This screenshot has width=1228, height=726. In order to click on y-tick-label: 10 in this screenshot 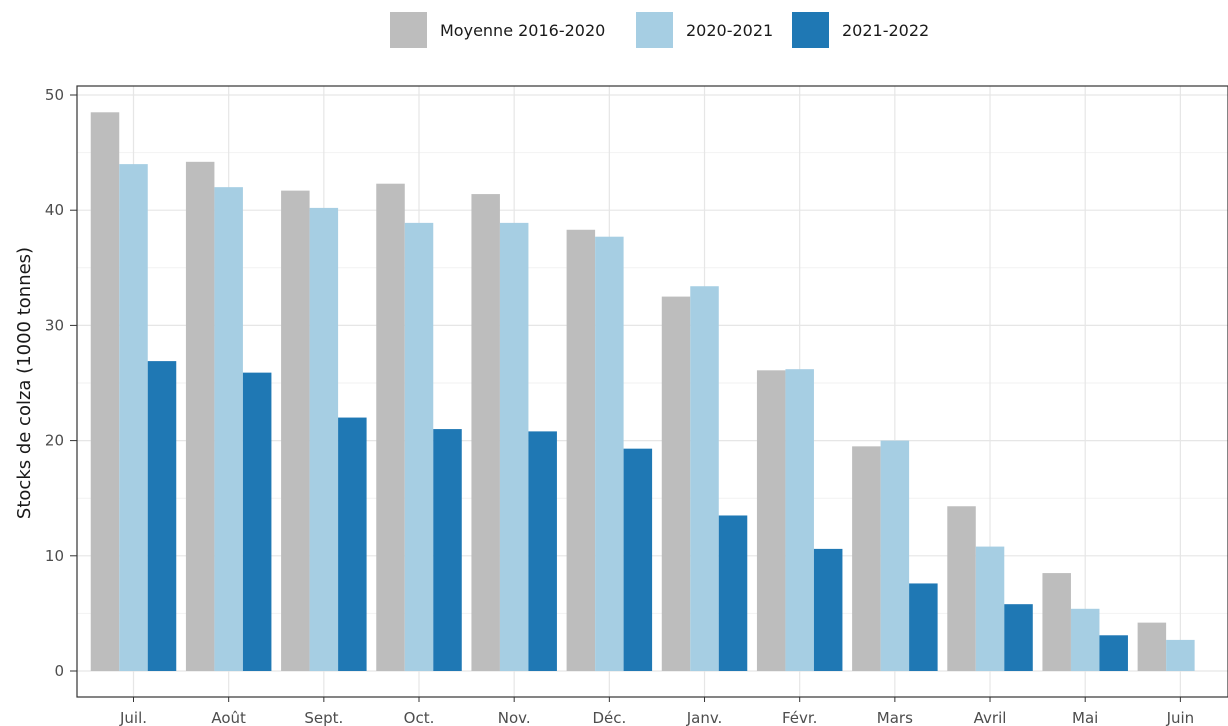, I will do `click(54, 556)`.